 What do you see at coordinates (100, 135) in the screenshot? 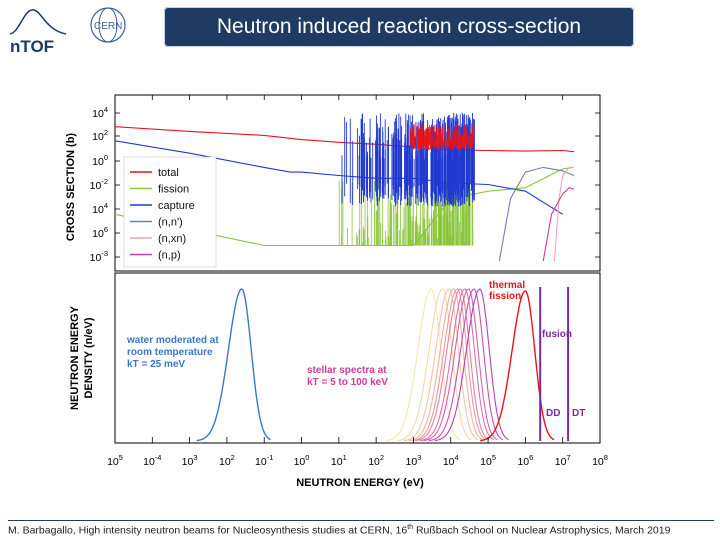
I see `top-y-tick-label: 10²` at bounding box center [100, 135].